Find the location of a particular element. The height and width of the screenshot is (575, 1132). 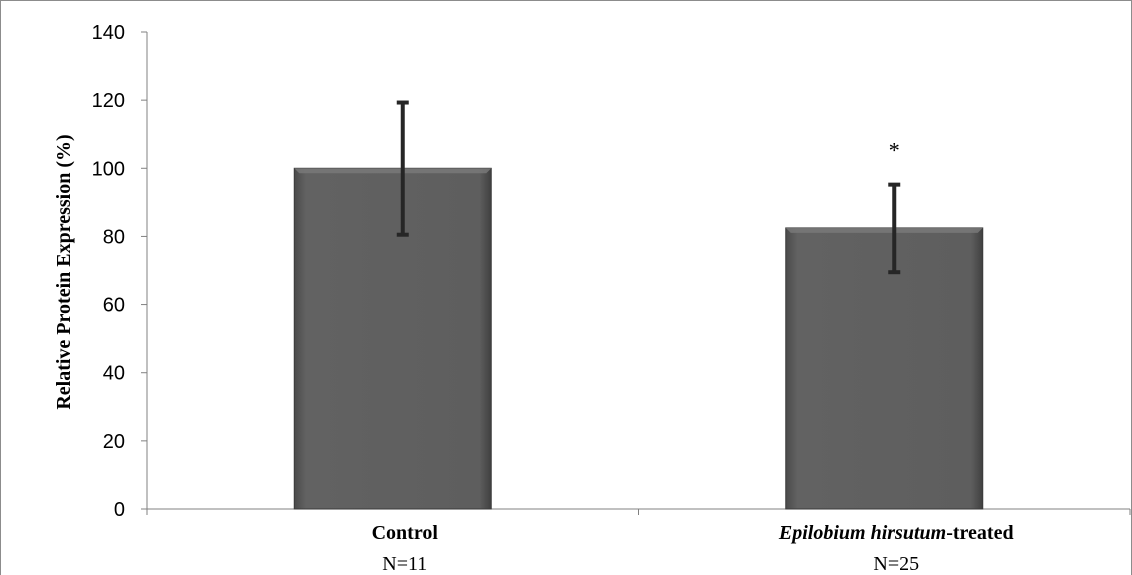

y-tick-label: 80 is located at coordinates (114, 237).